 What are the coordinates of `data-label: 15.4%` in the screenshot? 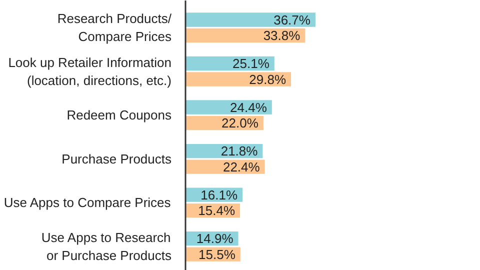 It's located at (217, 210).